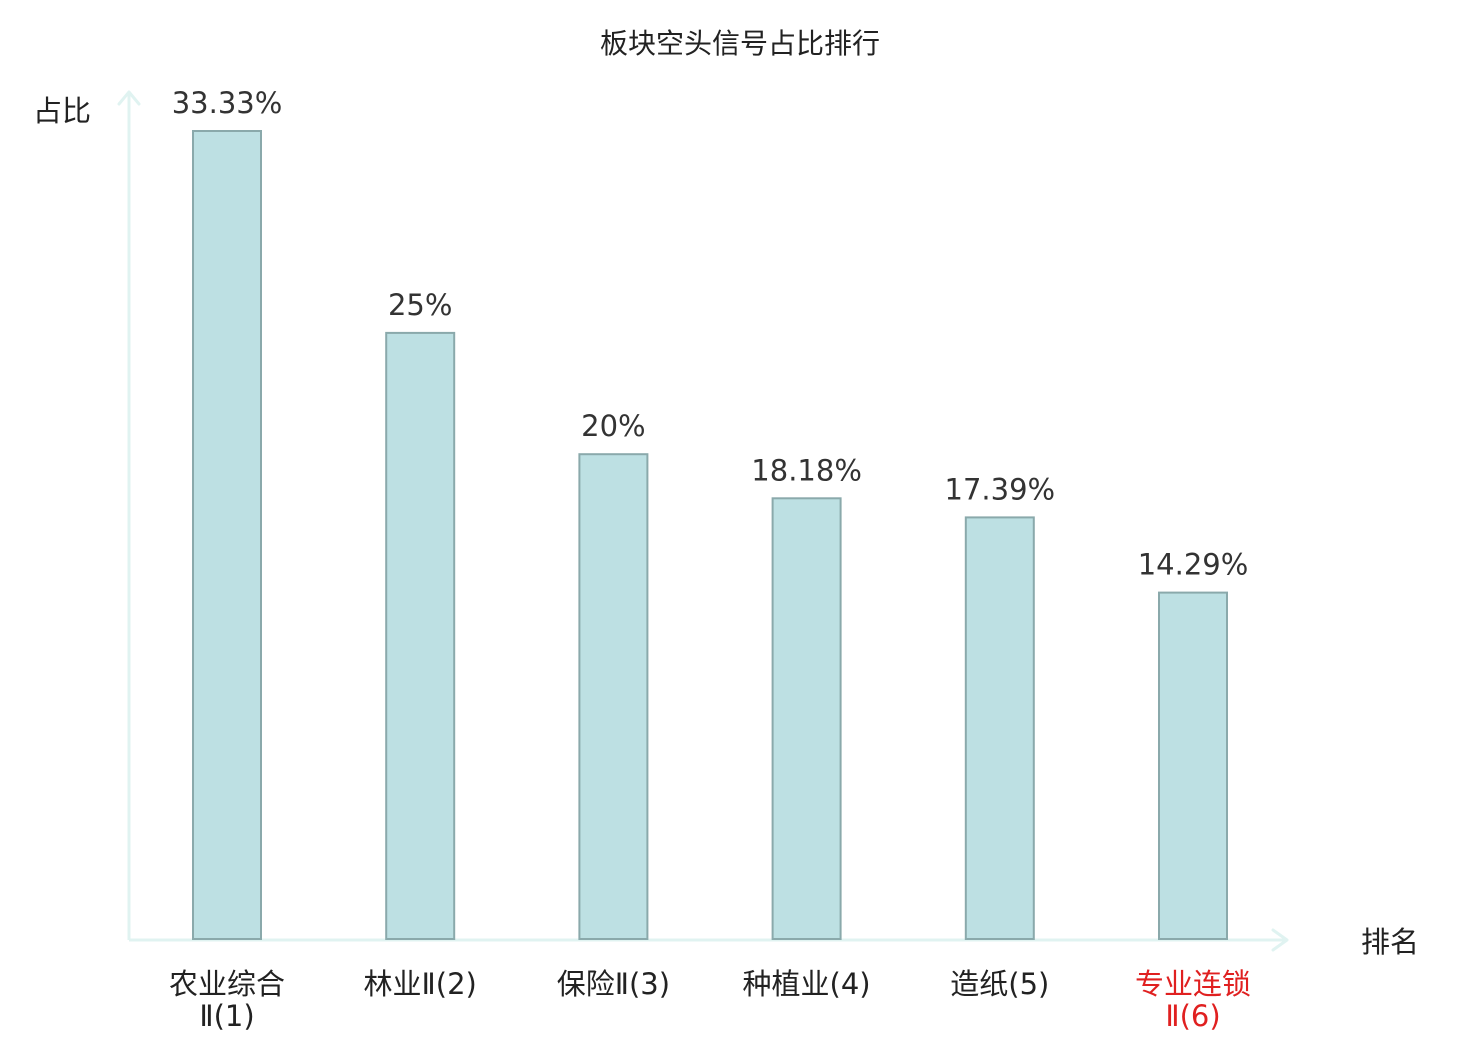 This screenshot has height=1040, width=1480. I want to click on chart-title: 板块空头信号占比排行, so click(740, 43).